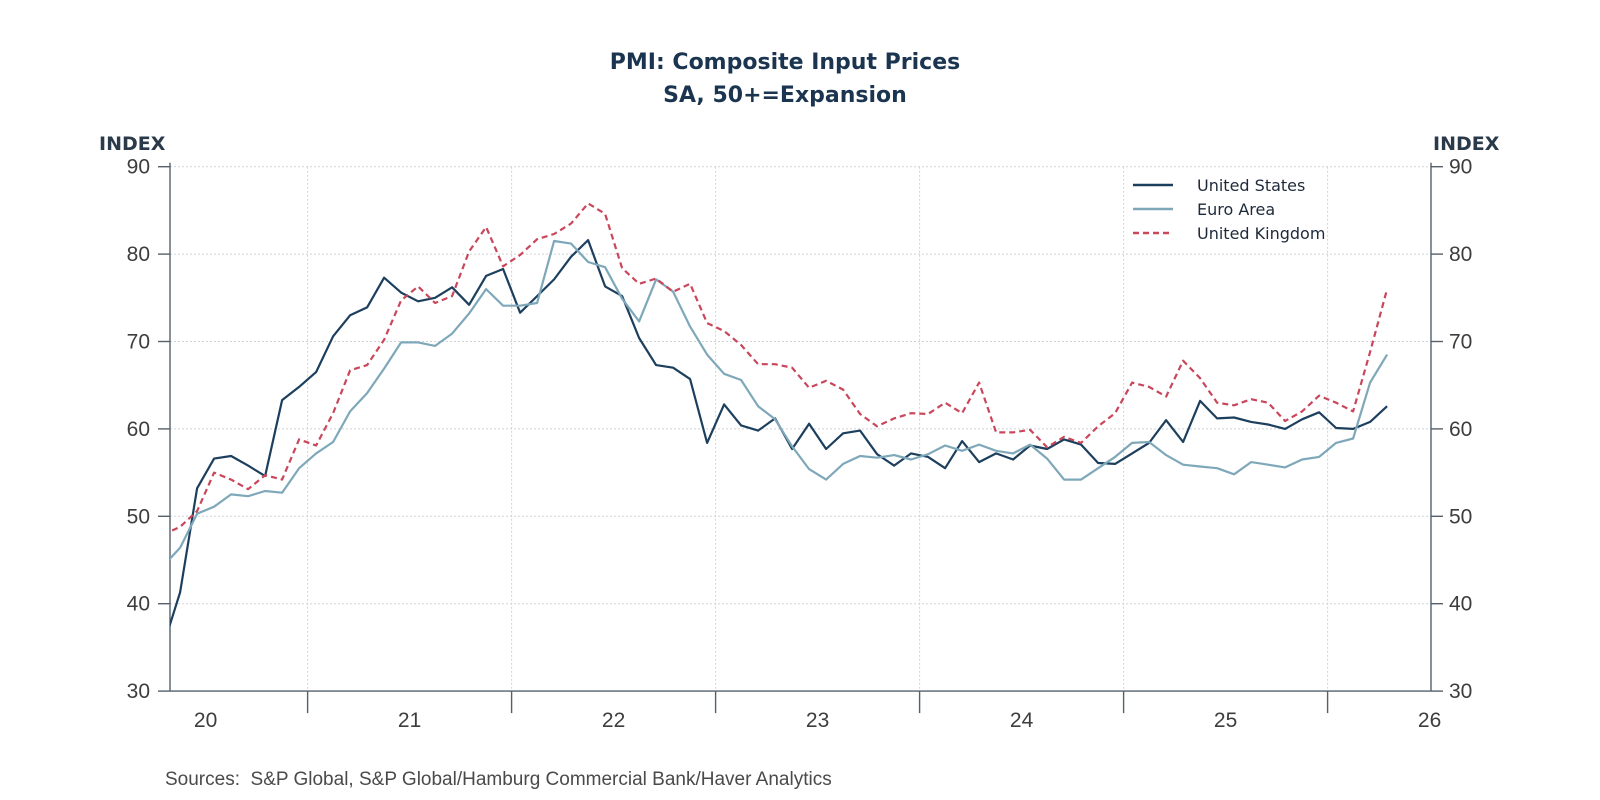  I want to click on chart-subtitle: SA, 50+=Expansion, so click(785, 95).